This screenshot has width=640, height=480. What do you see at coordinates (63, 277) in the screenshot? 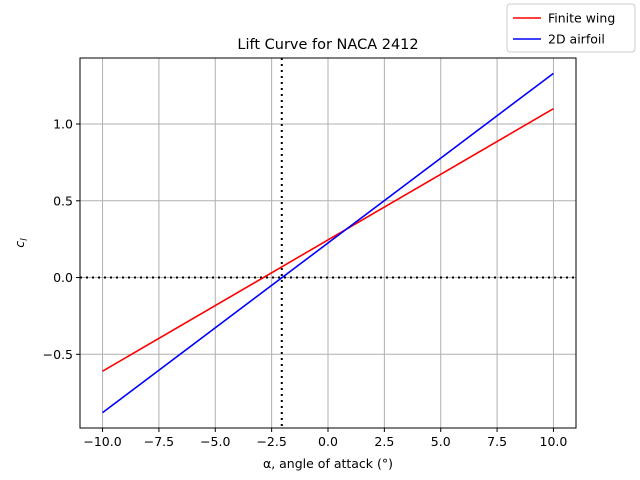
I see `y-tick-label: 0.0` at bounding box center [63, 277].